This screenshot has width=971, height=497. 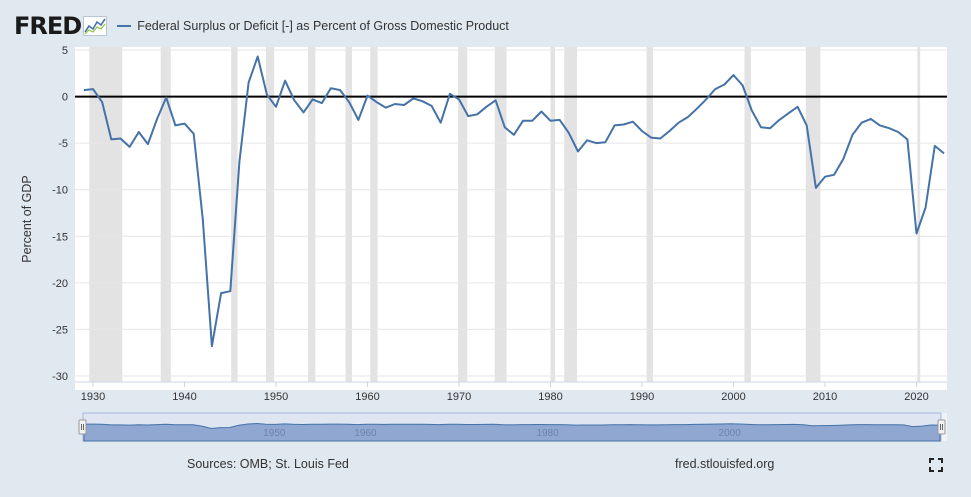 I want to click on x-tick-label: 1960, so click(x=367, y=397).